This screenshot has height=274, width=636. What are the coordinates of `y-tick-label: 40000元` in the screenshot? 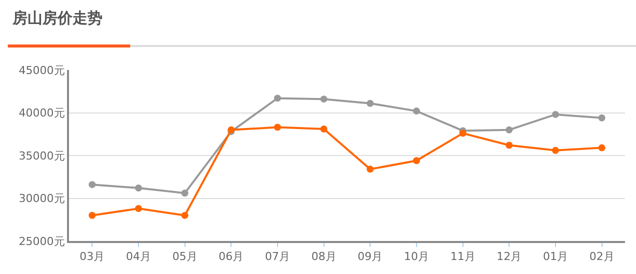 It's located at (41, 113).